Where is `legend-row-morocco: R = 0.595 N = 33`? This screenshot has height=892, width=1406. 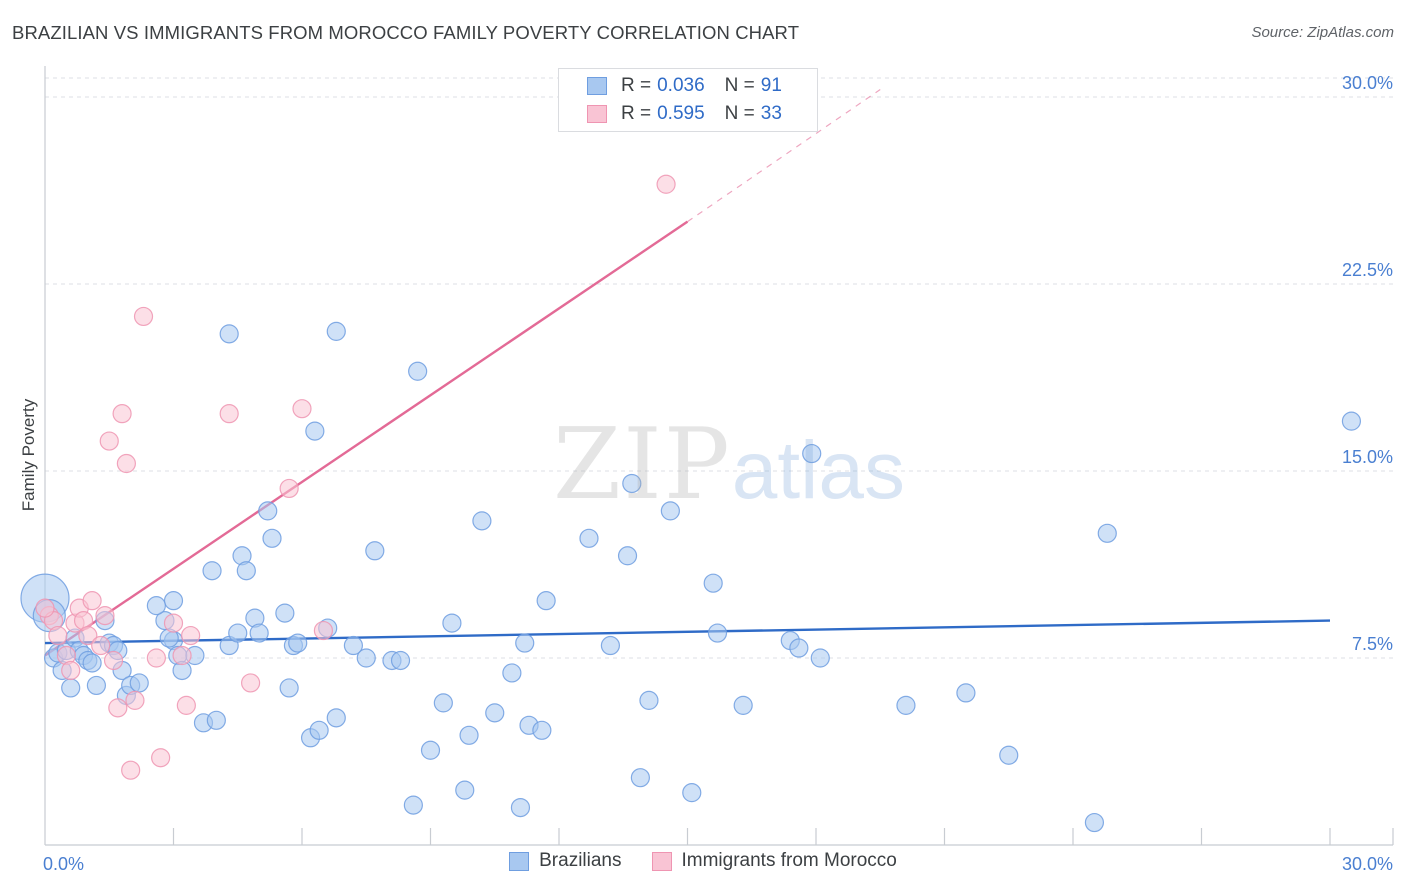 legend-row-morocco: R = 0.595 N = 33 is located at coordinates (684, 114).